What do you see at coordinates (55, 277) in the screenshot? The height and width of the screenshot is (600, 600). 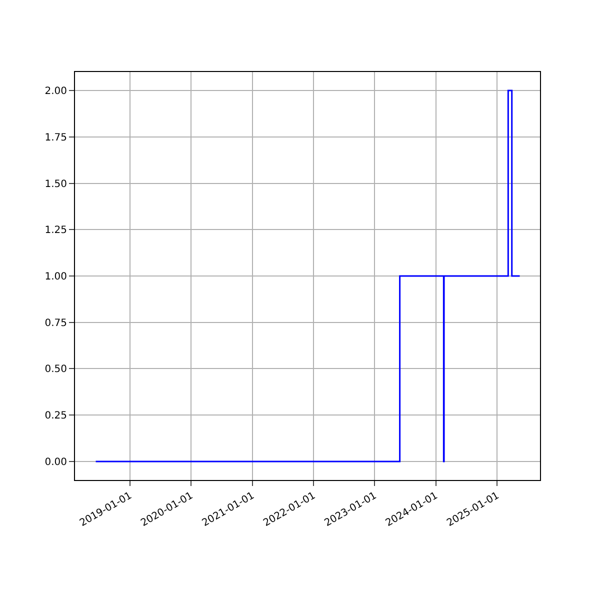 I see `y-tick-label: 1.00` at bounding box center [55, 277].